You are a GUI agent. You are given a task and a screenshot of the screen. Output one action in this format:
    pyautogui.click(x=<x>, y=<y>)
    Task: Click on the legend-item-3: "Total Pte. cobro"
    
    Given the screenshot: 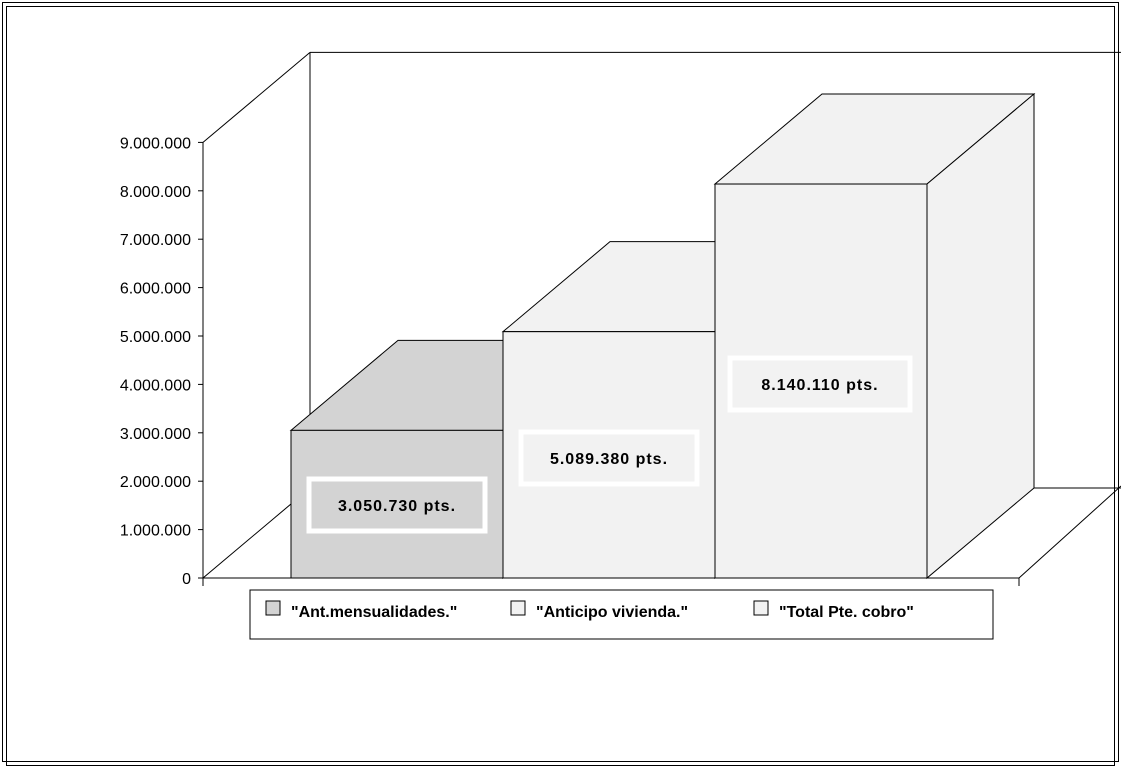 What is the action you would take?
    pyautogui.click(x=833, y=610)
    